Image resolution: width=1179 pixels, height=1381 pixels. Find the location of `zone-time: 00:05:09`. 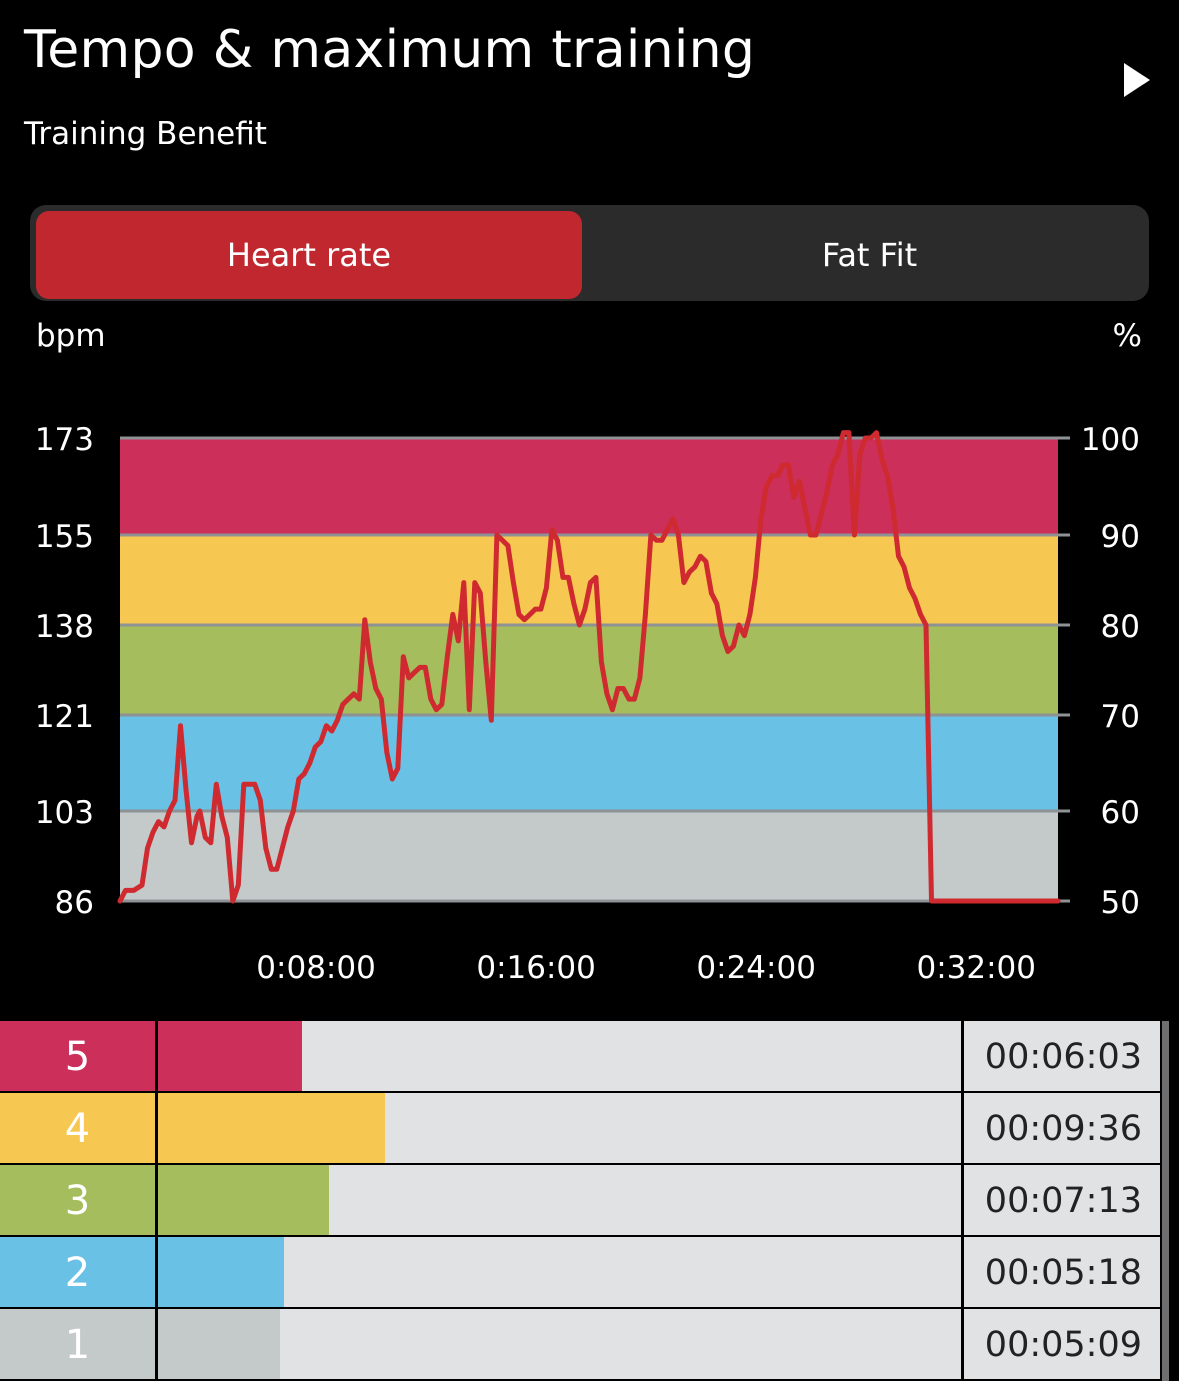

zone-time: 00:05:09 is located at coordinates (1062, 1344).